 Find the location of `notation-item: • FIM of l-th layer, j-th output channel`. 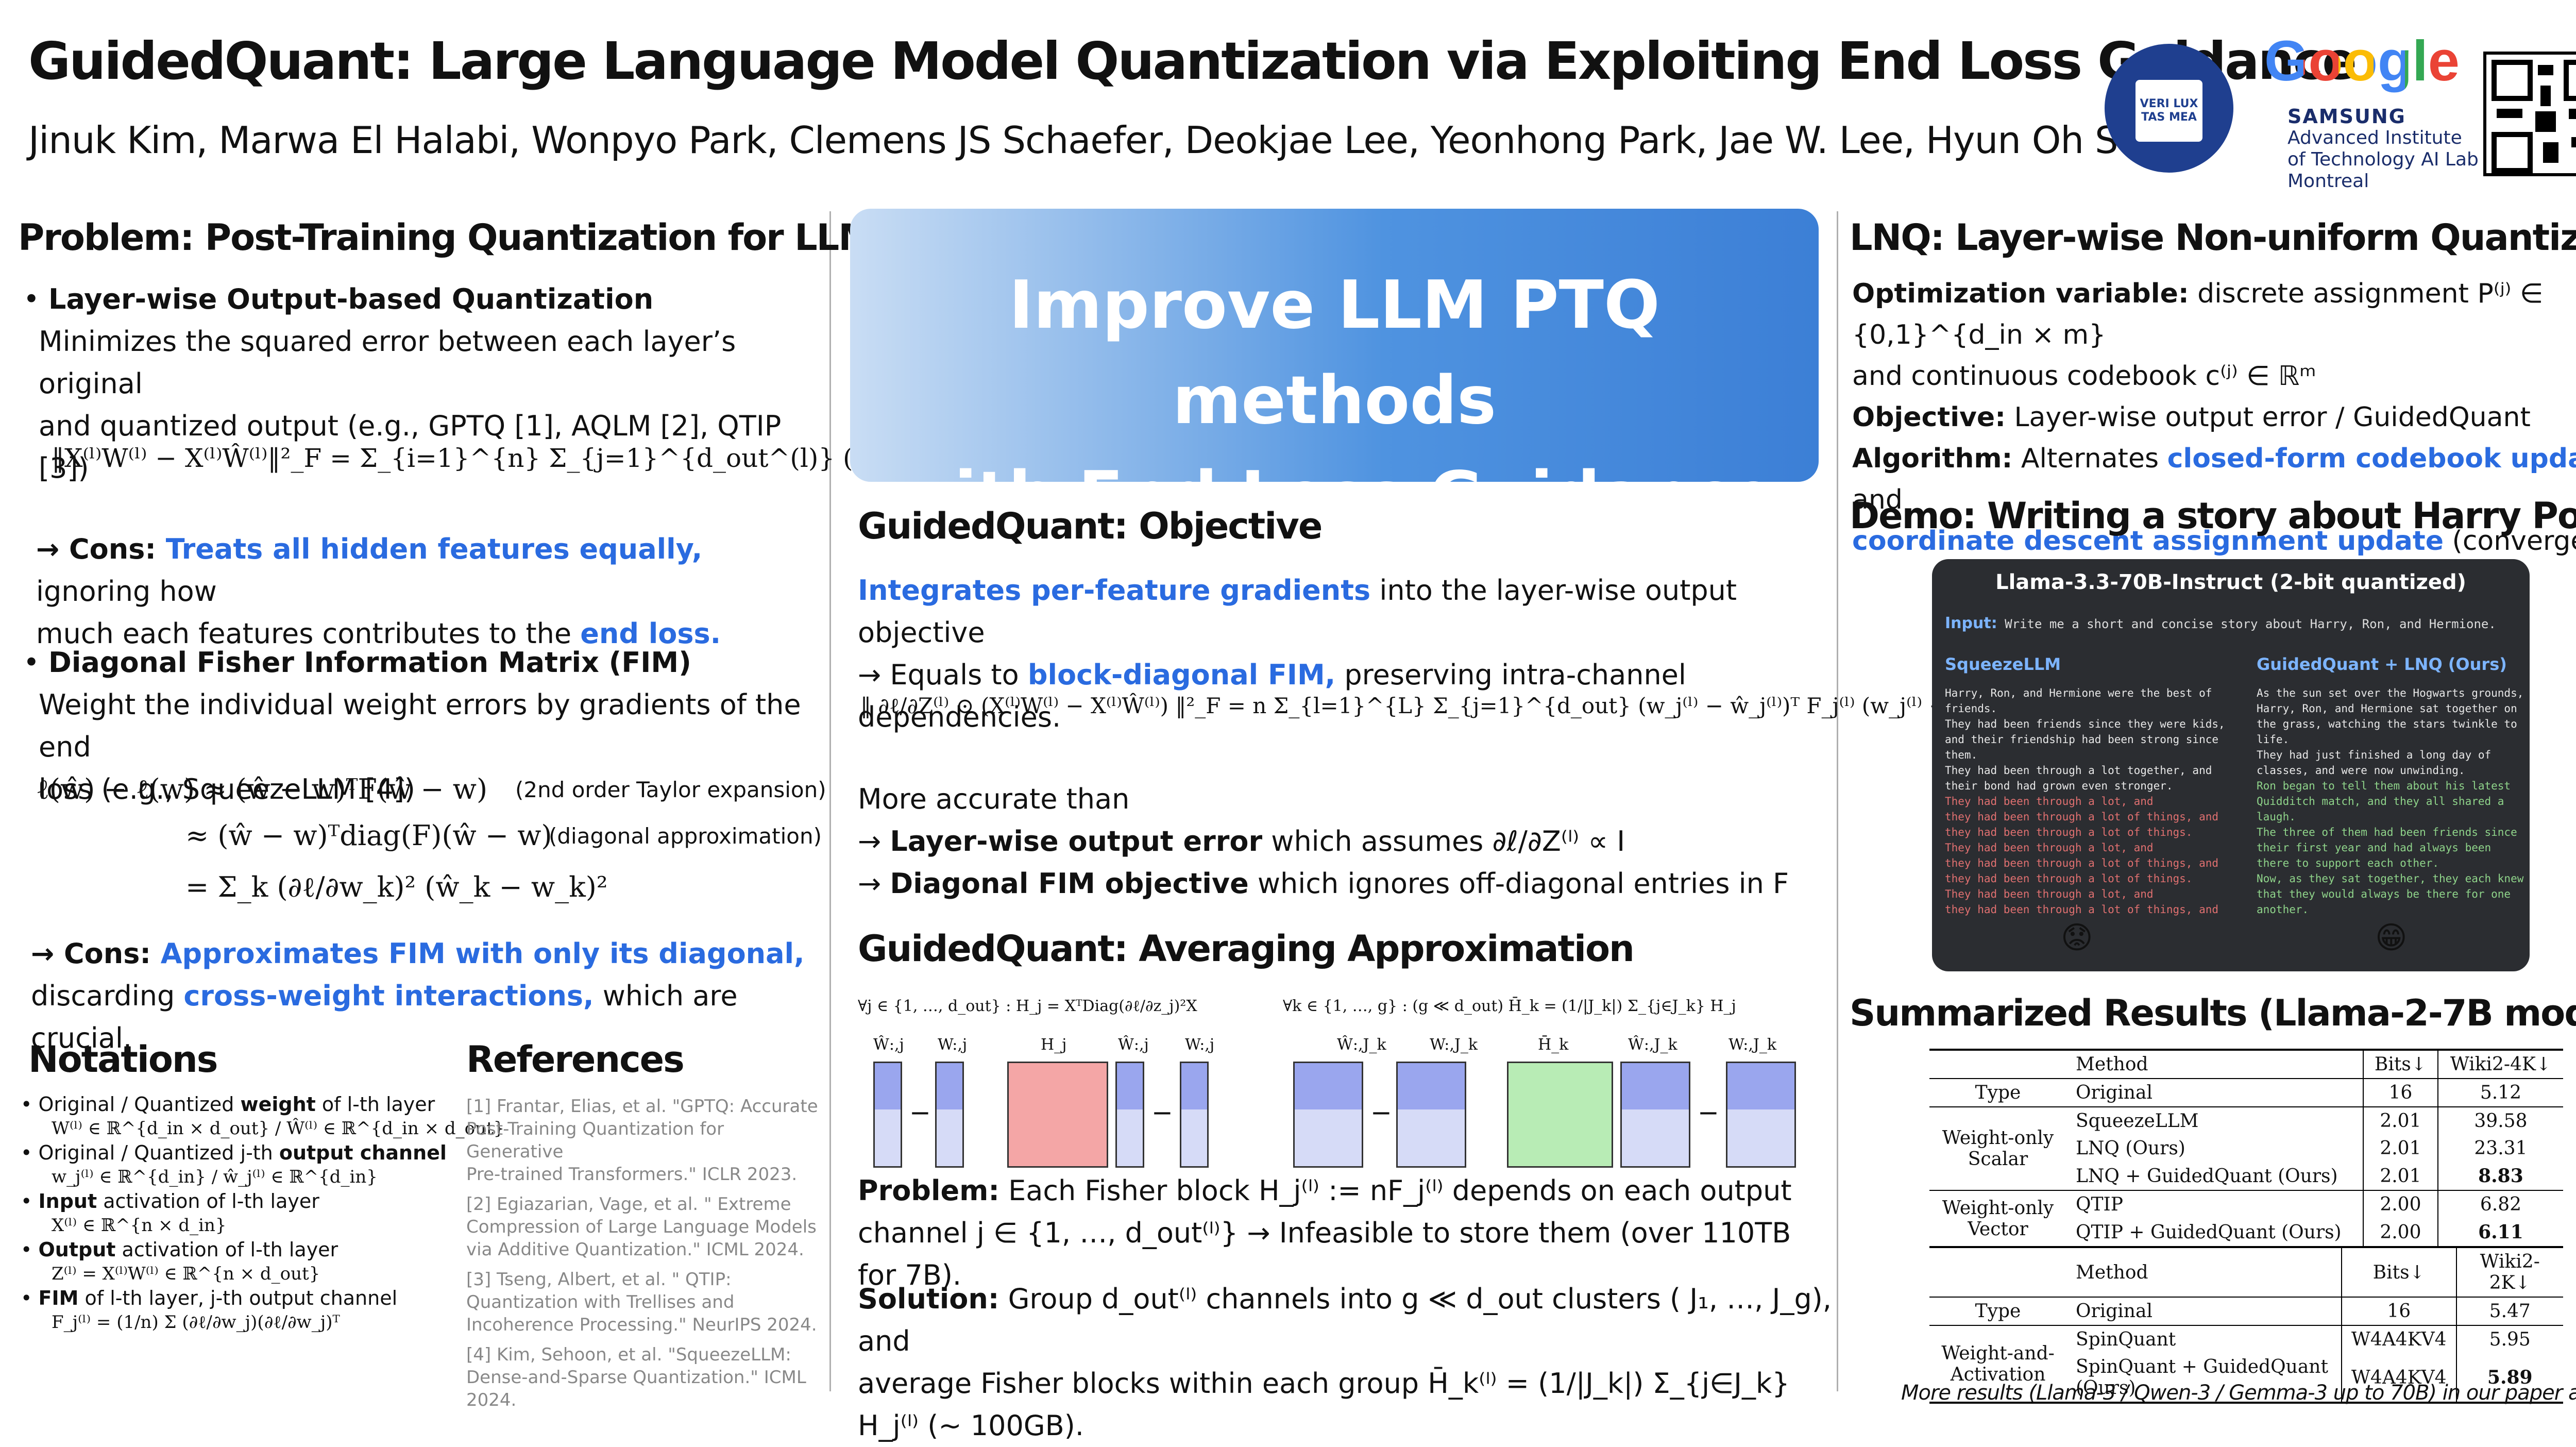

notation-item: • FIM of l-th layer, j-th output channel is located at coordinates (209, 1298).